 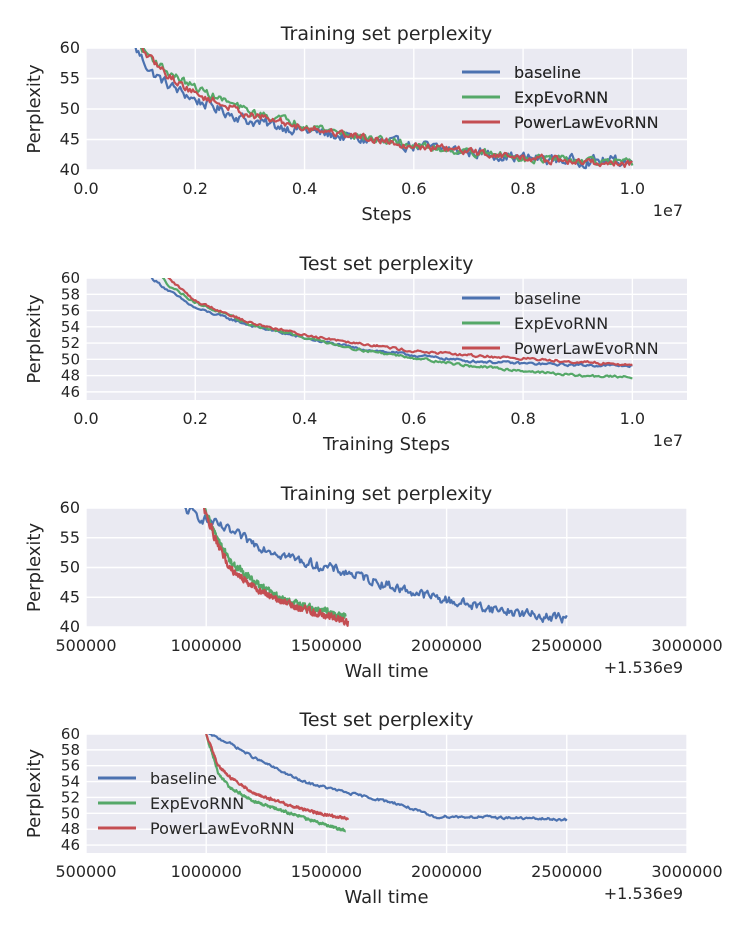 I want to click on x-axis-label: Steps, so click(x=386, y=214).